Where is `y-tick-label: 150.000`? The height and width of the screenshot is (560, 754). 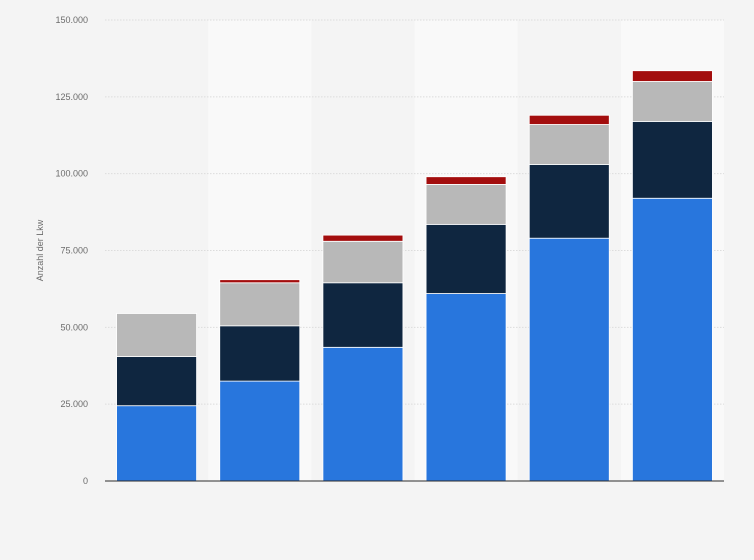 y-tick-label: 150.000 is located at coordinates (71, 20).